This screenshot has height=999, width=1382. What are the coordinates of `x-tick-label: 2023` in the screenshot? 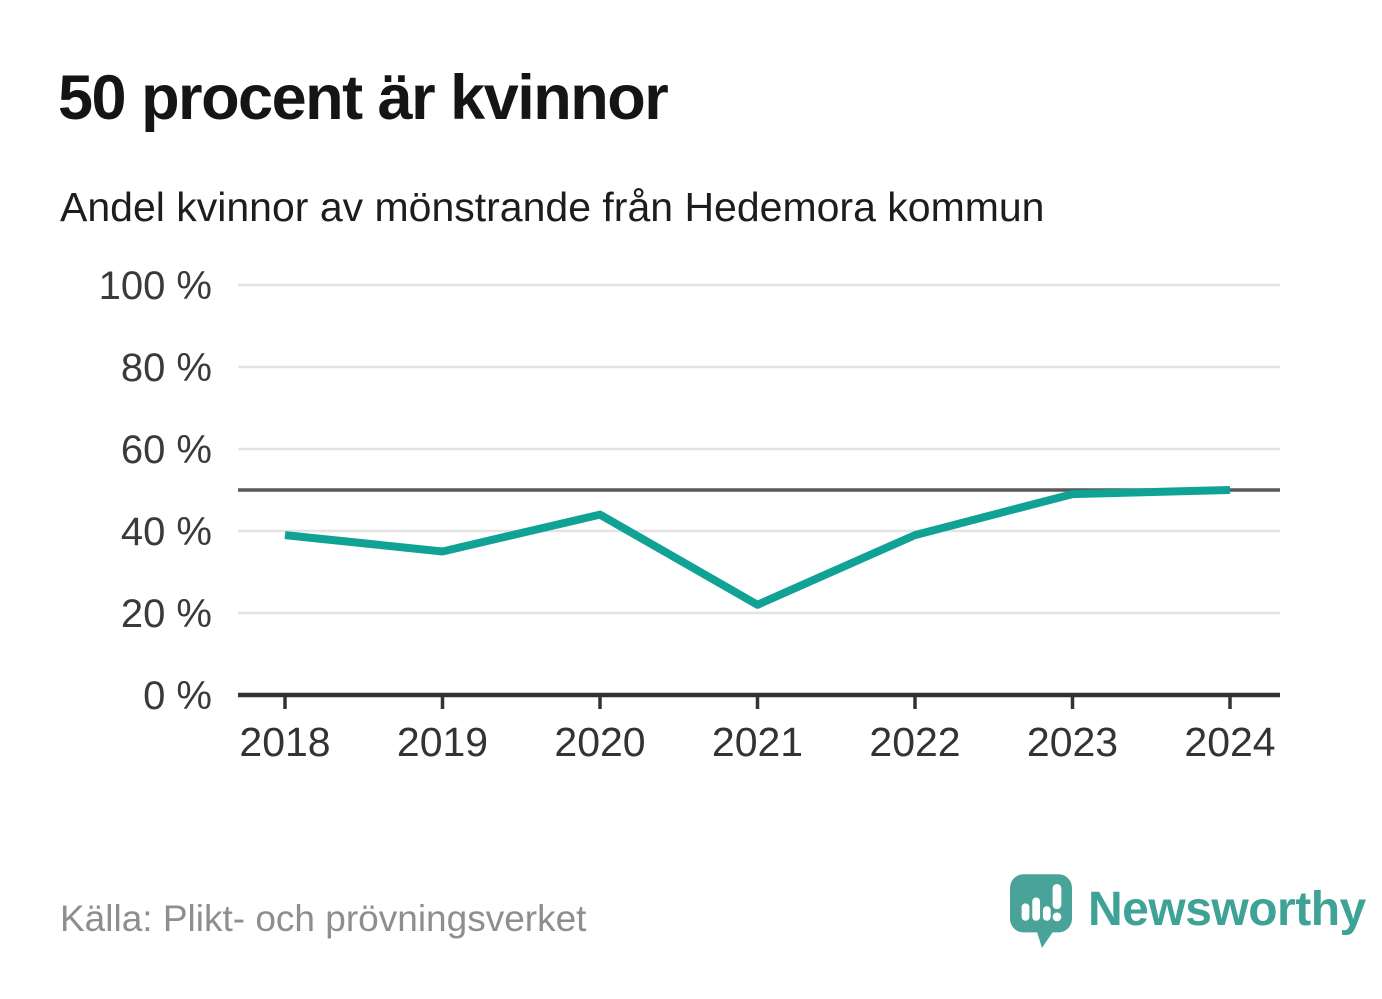 It's located at (1072, 742).